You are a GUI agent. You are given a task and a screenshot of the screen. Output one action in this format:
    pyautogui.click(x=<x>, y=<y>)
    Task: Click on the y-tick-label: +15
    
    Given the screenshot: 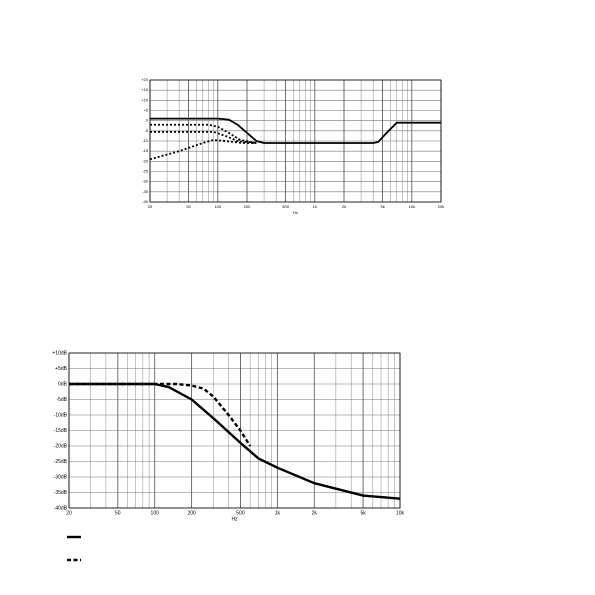 What is the action you would take?
    pyautogui.click(x=145, y=89)
    